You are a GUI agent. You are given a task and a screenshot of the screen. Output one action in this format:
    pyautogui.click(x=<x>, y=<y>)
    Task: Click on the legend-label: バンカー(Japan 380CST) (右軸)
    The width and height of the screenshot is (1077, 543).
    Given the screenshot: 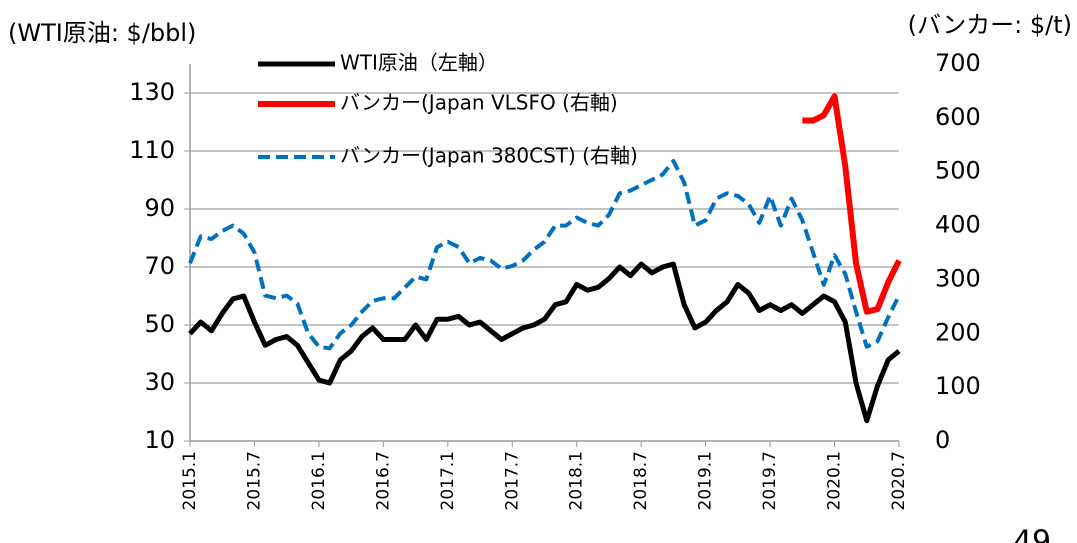 What is the action you would take?
    pyautogui.click(x=489, y=156)
    